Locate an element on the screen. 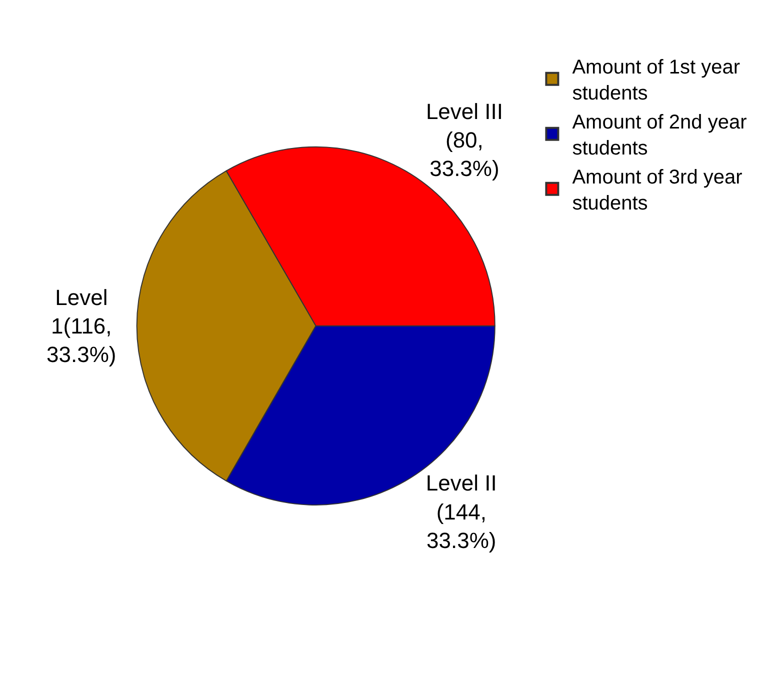 This screenshot has height=700, width=766. legend-label: Amount of 3rd year students is located at coordinates (657, 190).